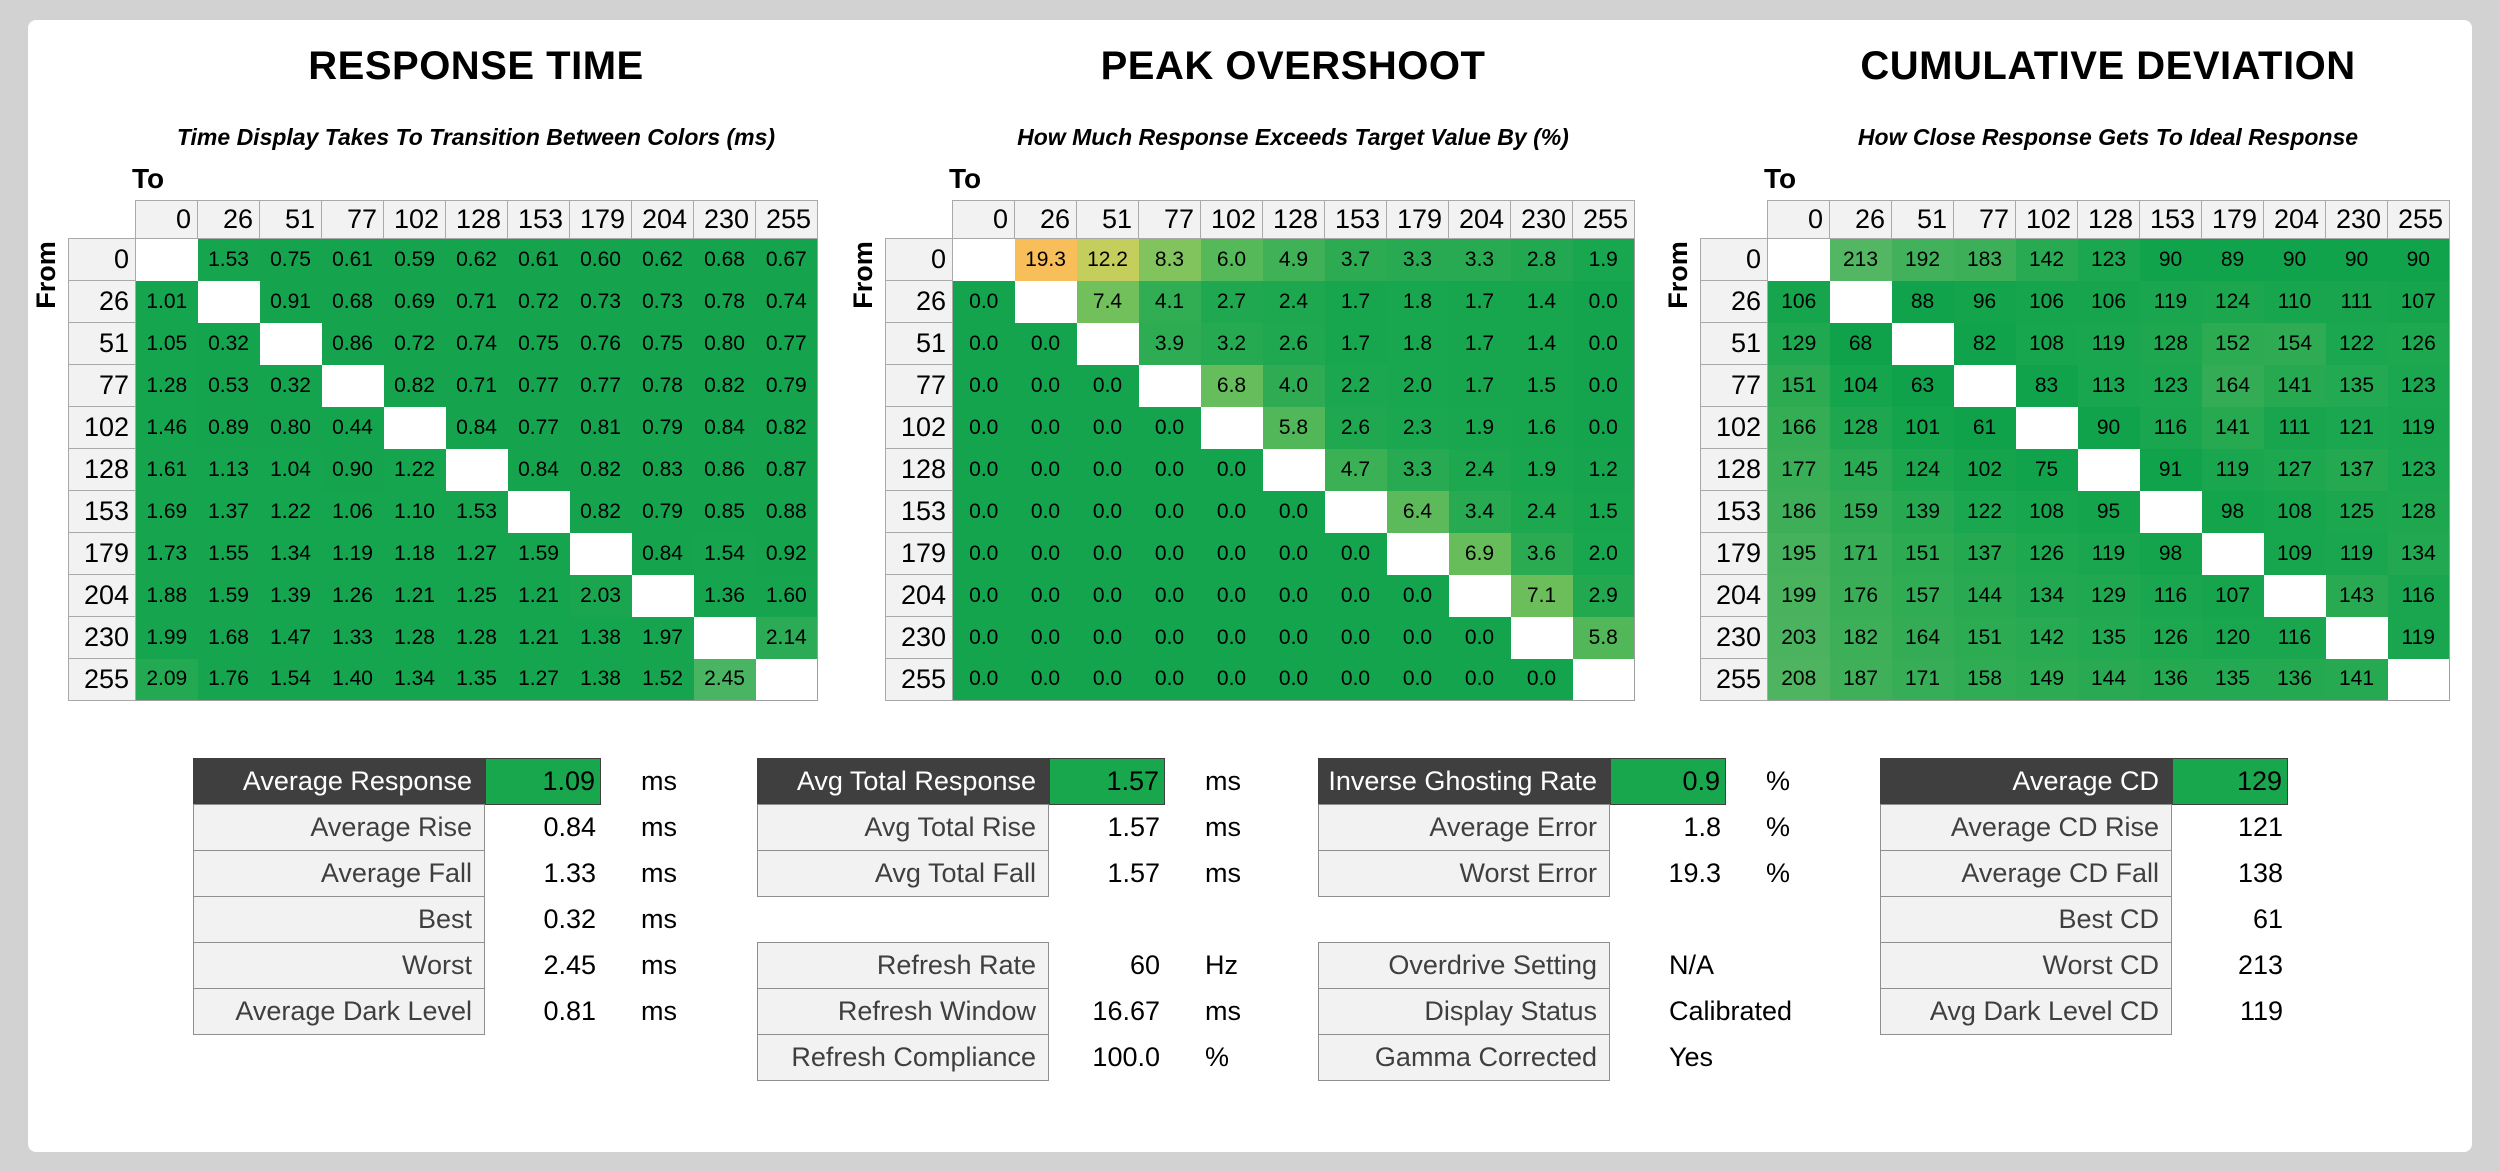 This screenshot has width=2500, height=1172. I want to click on row-header: 204, so click(102, 595).